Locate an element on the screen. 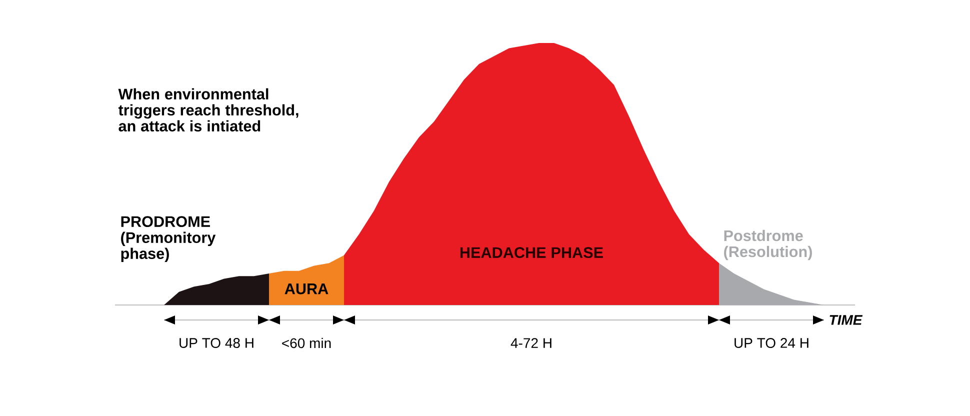  series-label: PRODROME (Premonitory phase) is located at coordinates (168, 239).